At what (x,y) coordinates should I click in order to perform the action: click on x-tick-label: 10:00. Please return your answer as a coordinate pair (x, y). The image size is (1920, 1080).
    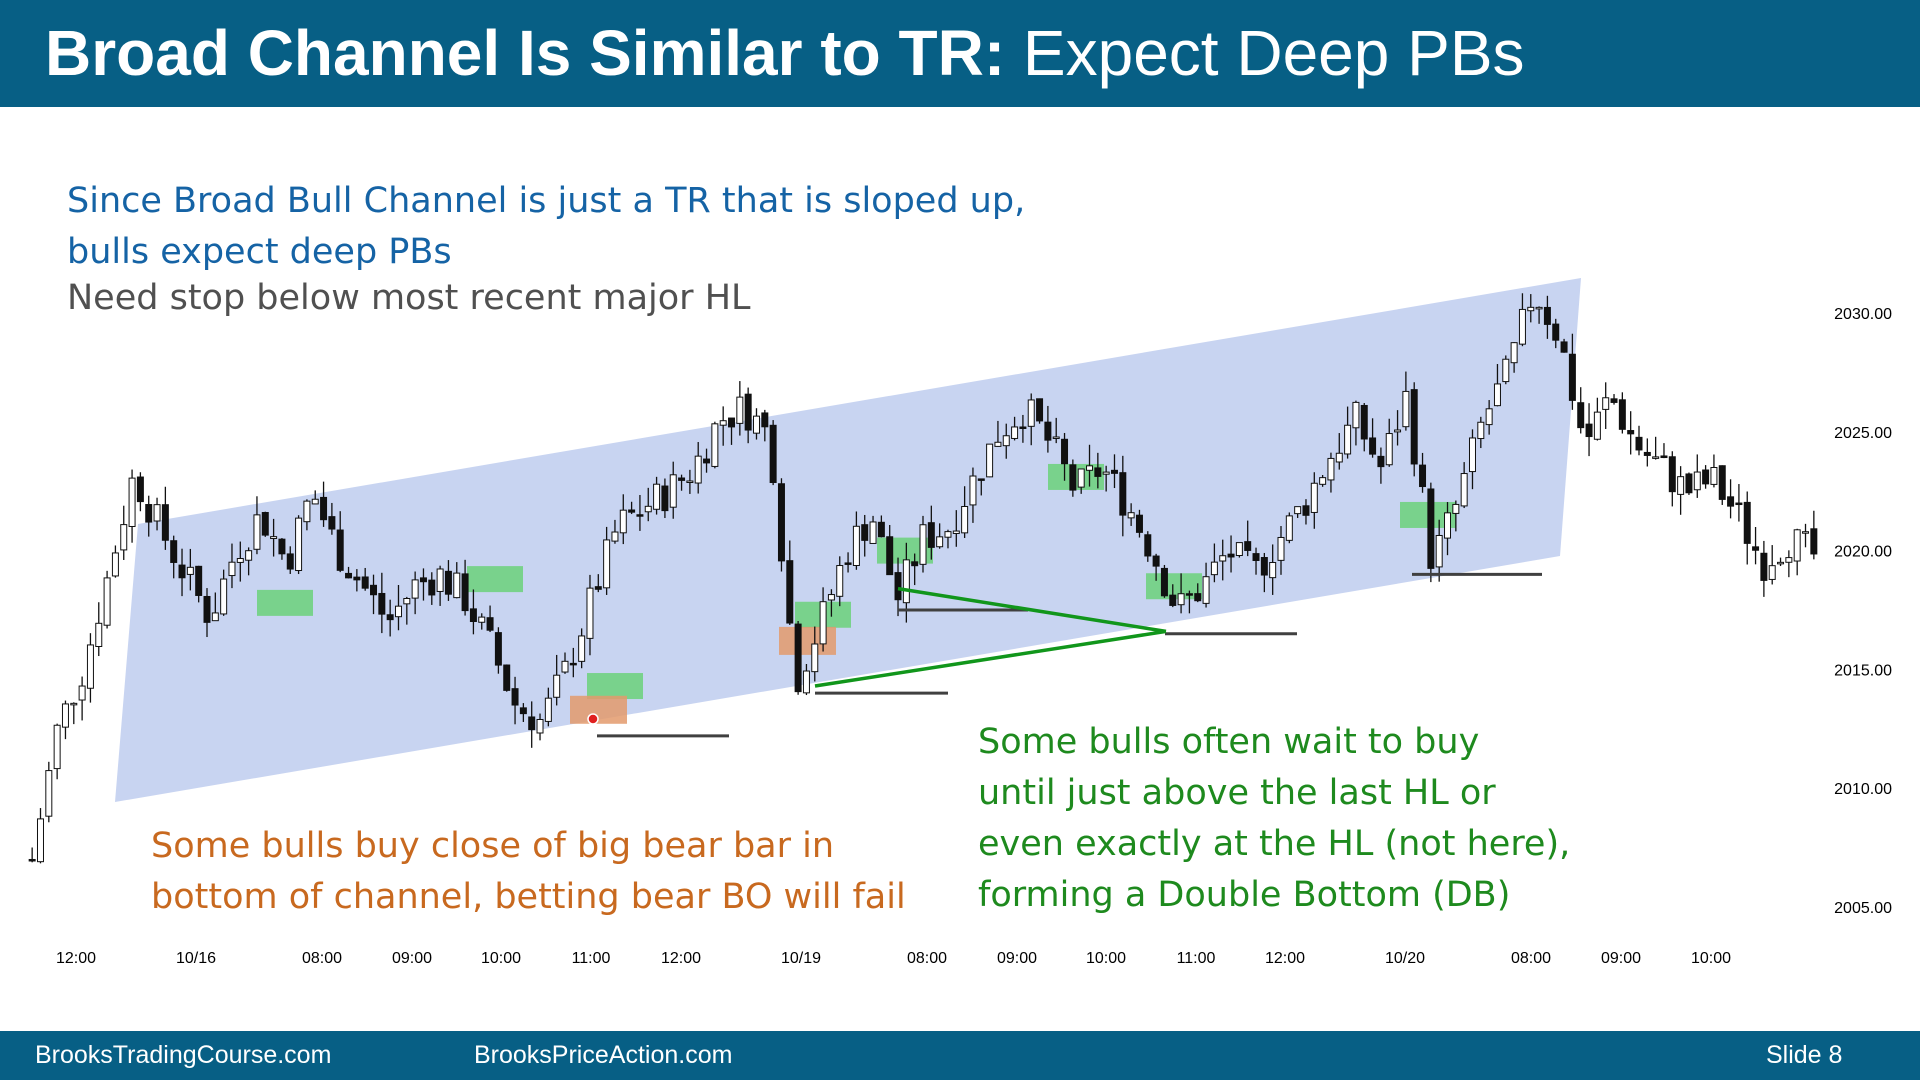
    Looking at the image, I should click on (501, 958).